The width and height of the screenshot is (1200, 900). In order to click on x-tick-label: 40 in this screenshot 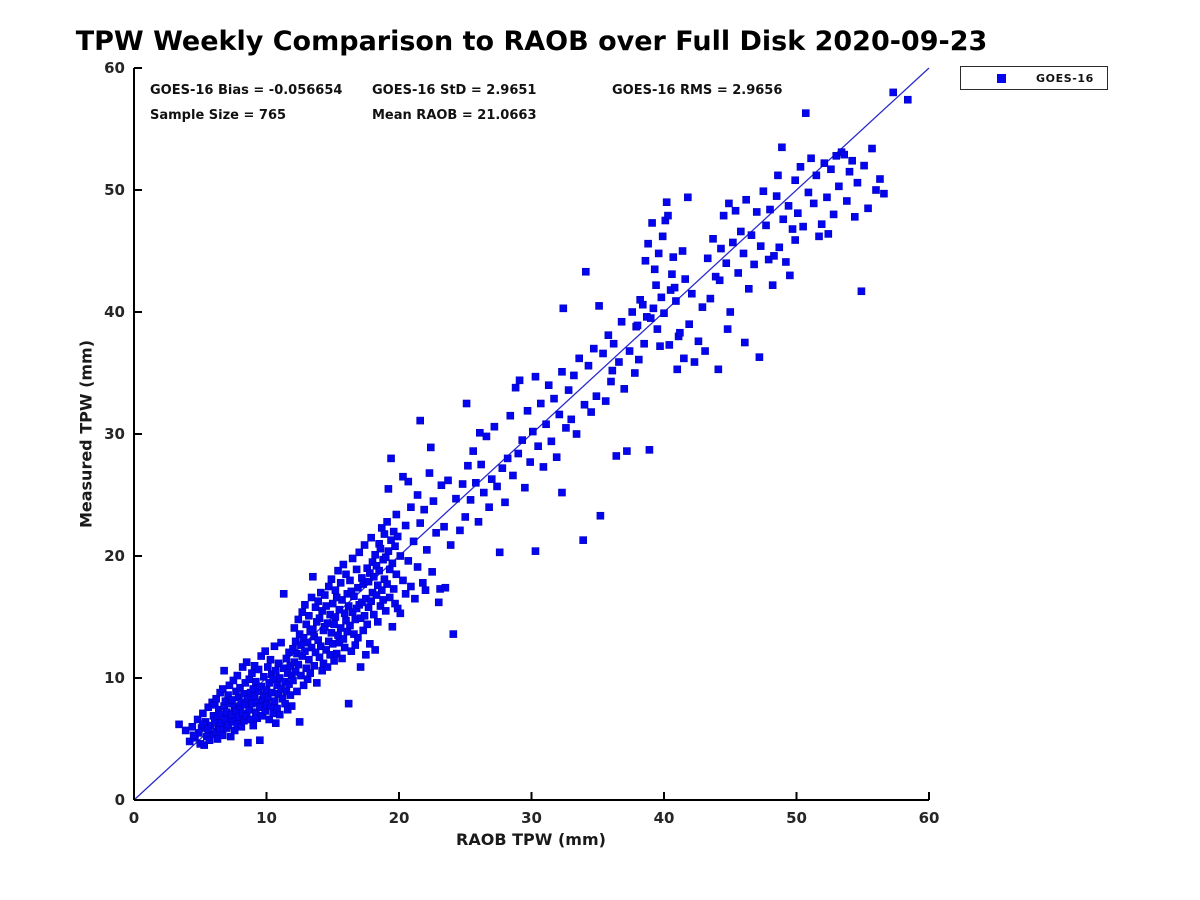, I will do `click(664, 818)`.